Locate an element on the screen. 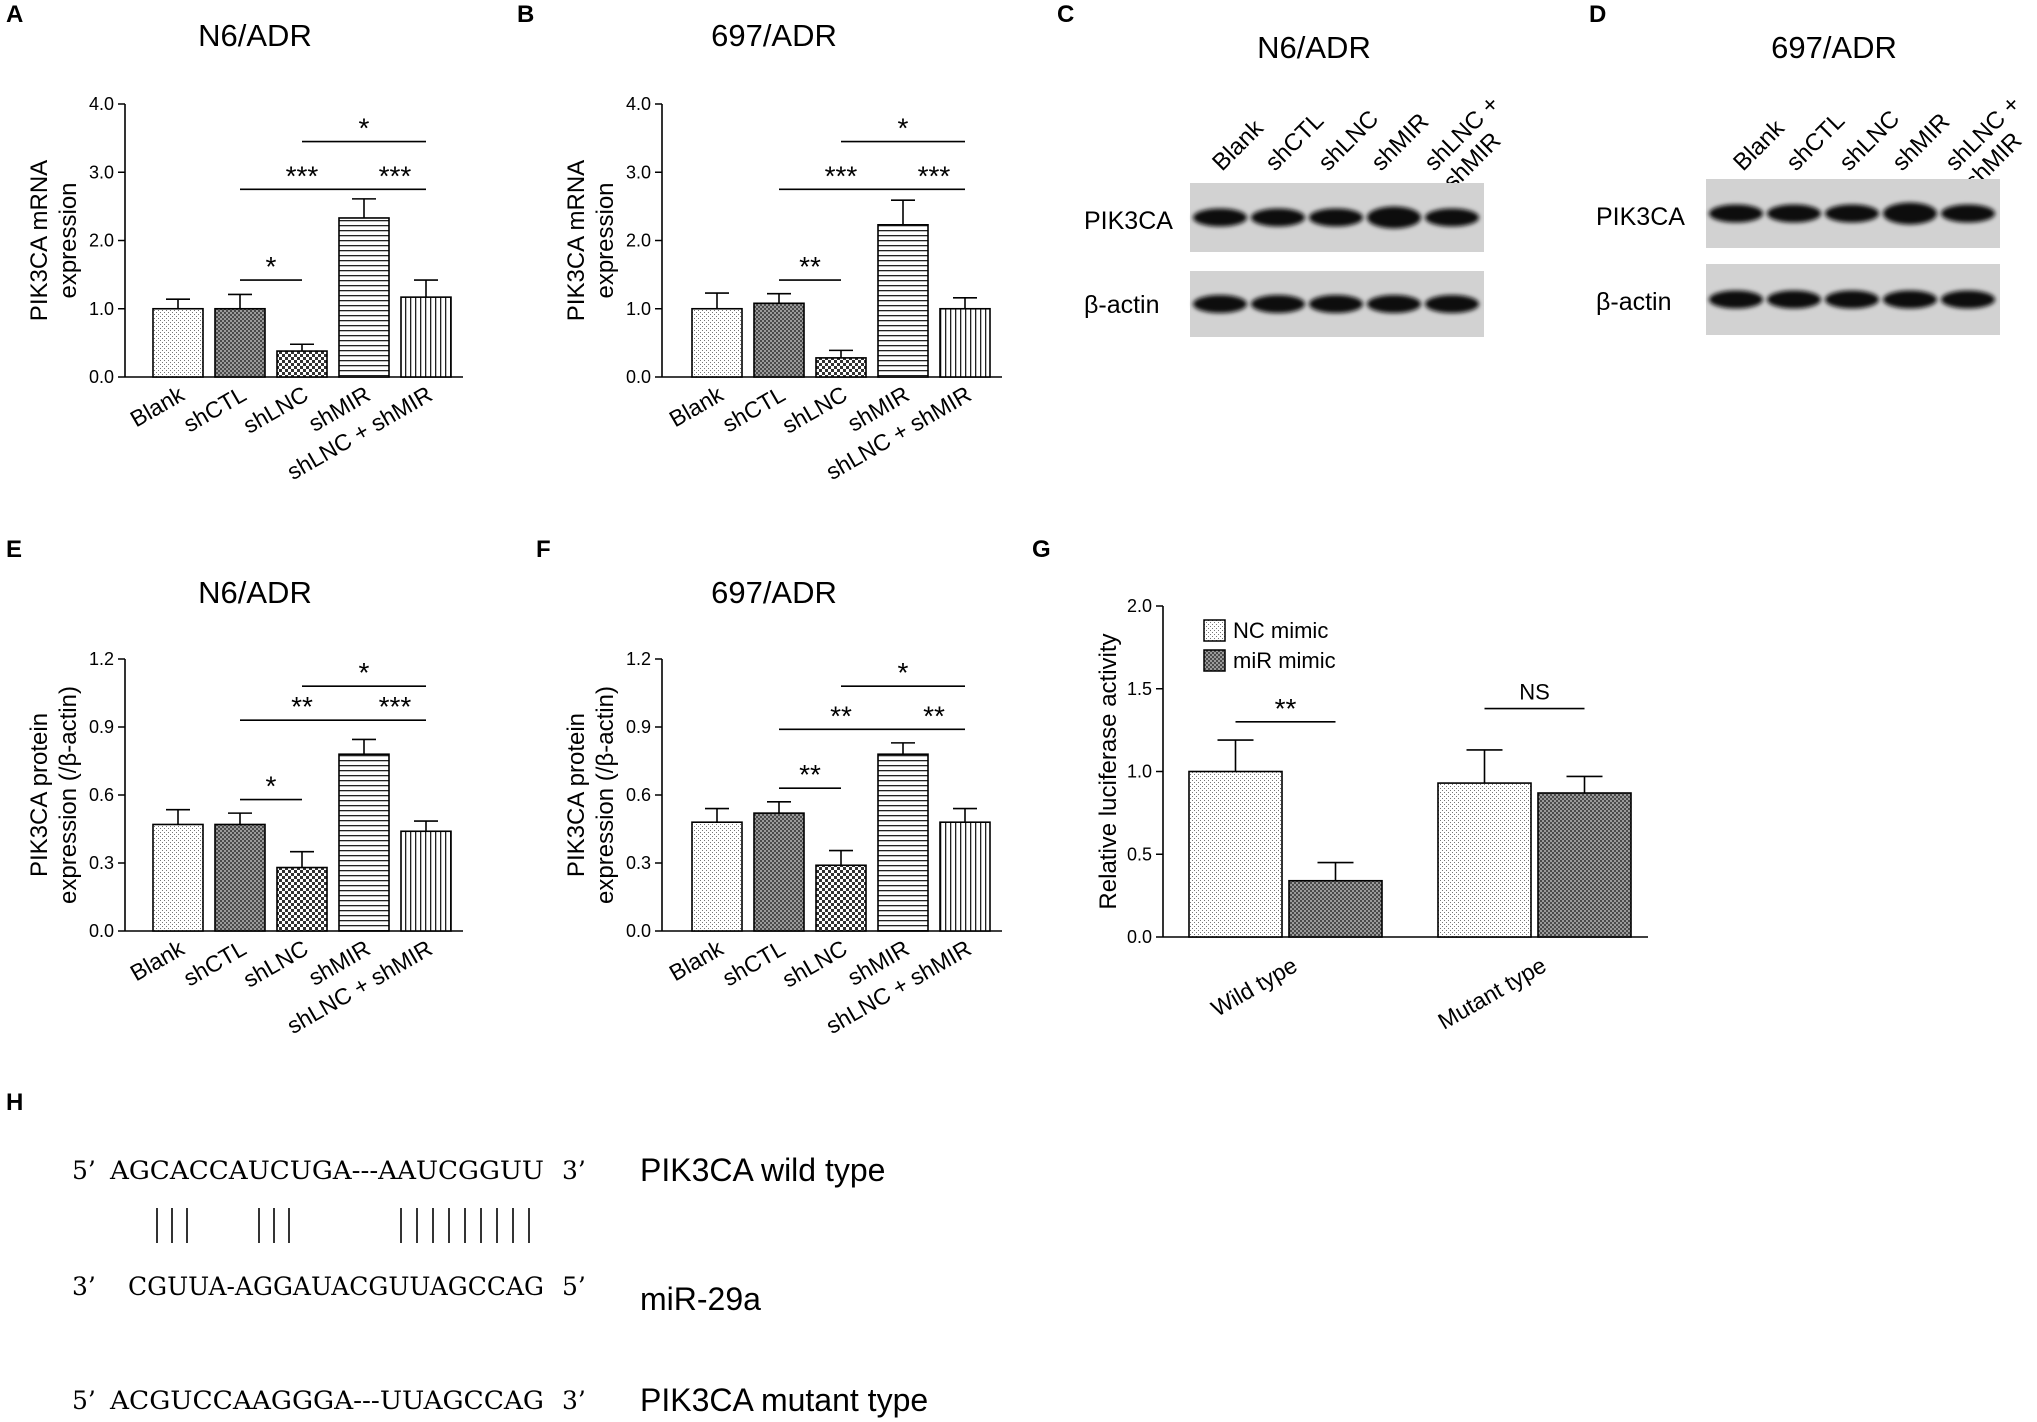  y-axis-label: expression is located at coordinates (605, 240).